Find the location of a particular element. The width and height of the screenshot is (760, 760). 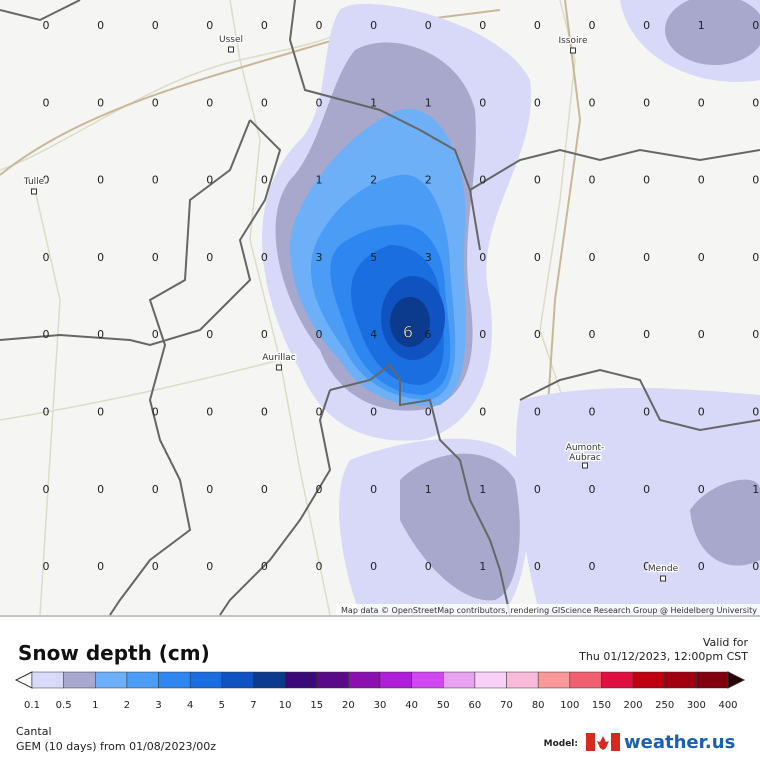

legend-label: 3 is located at coordinates (158, 705).